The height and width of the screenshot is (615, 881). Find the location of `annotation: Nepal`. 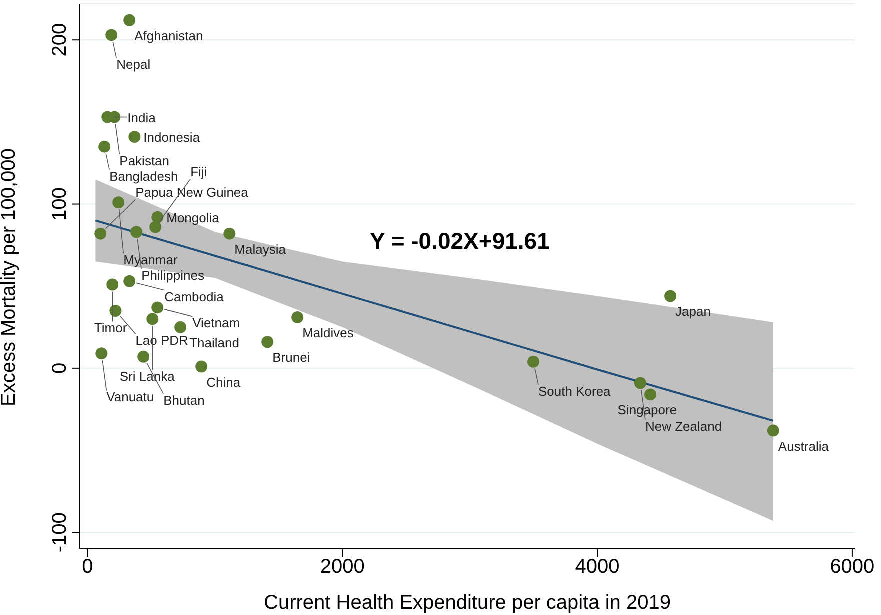

annotation: Nepal is located at coordinates (133, 64).